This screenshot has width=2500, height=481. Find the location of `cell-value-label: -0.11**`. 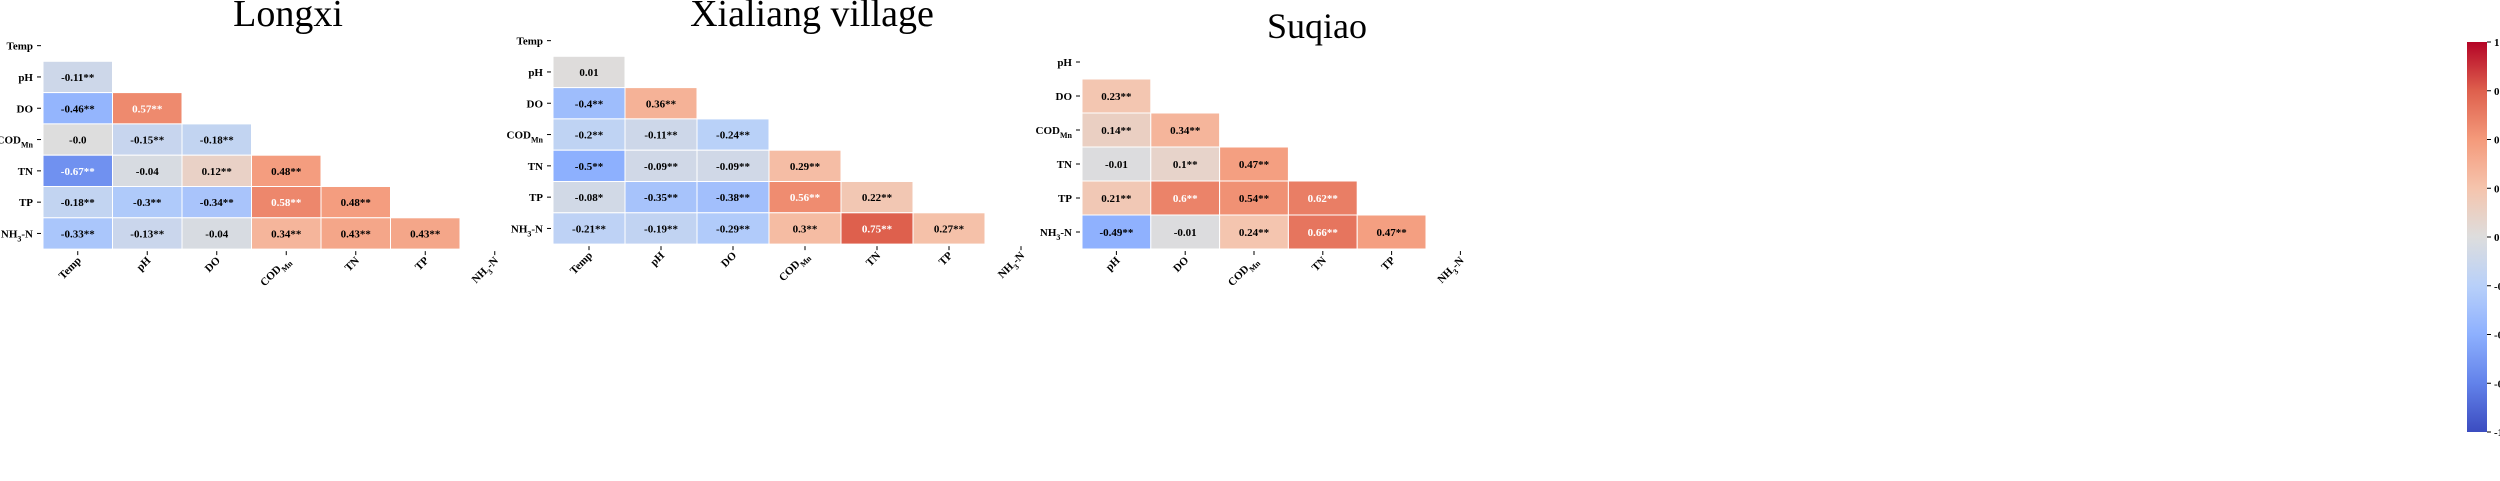

cell-value-label: -0.11** is located at coordinates (661, 136).